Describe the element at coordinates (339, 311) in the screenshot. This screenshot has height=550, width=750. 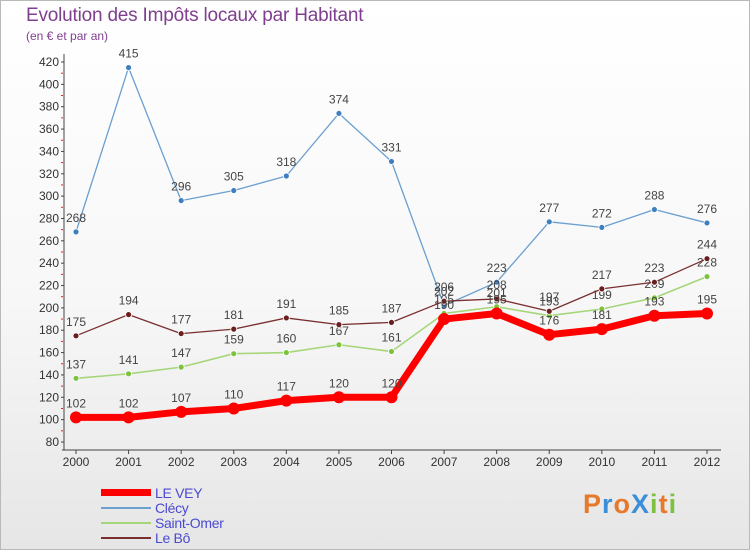
I see `data-label: 185` at that location.